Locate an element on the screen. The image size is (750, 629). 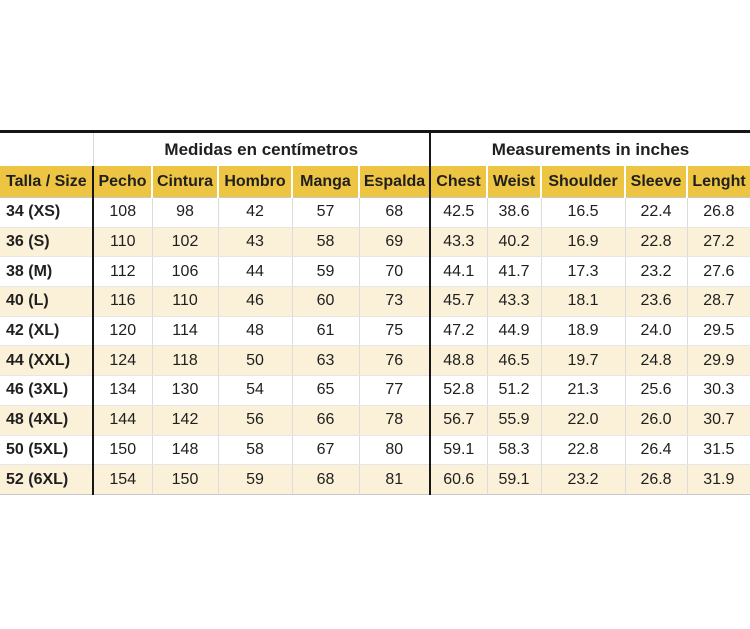
data-cell: 56.7 is located at coordinates (459, 420).